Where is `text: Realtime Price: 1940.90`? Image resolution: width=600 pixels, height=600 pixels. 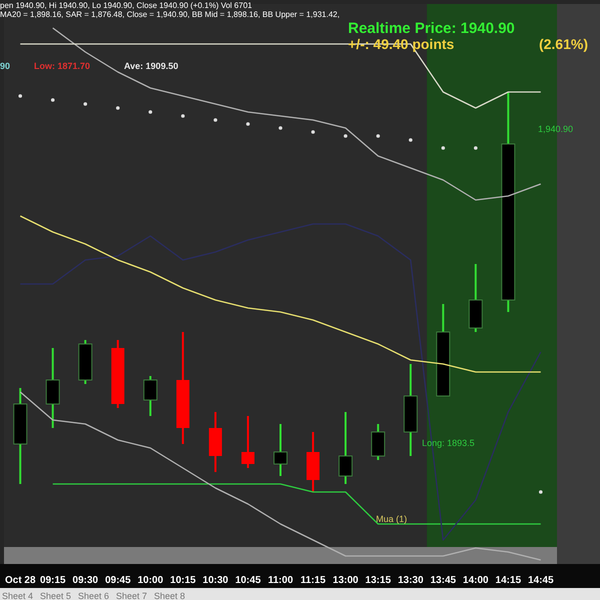
text: Realtime Price: 1940.90 is located at coordinates (431, 28).